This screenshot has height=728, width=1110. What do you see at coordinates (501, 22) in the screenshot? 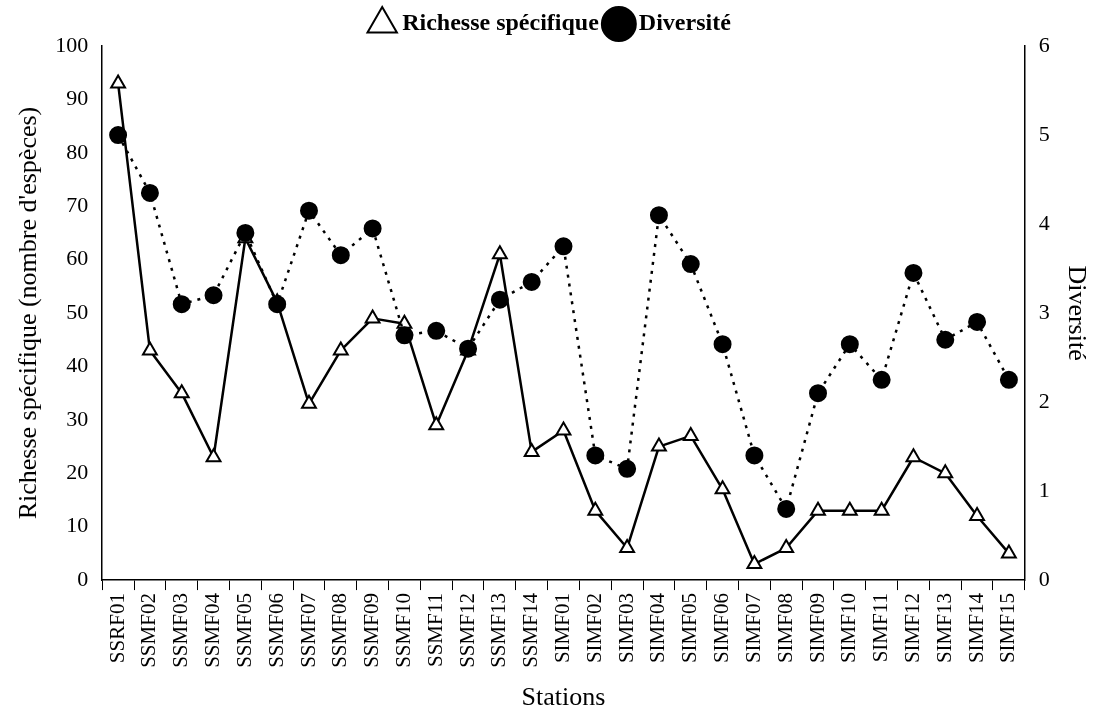
I see `legend-label: Richesse spécifique` at bounding box center [501, 22].